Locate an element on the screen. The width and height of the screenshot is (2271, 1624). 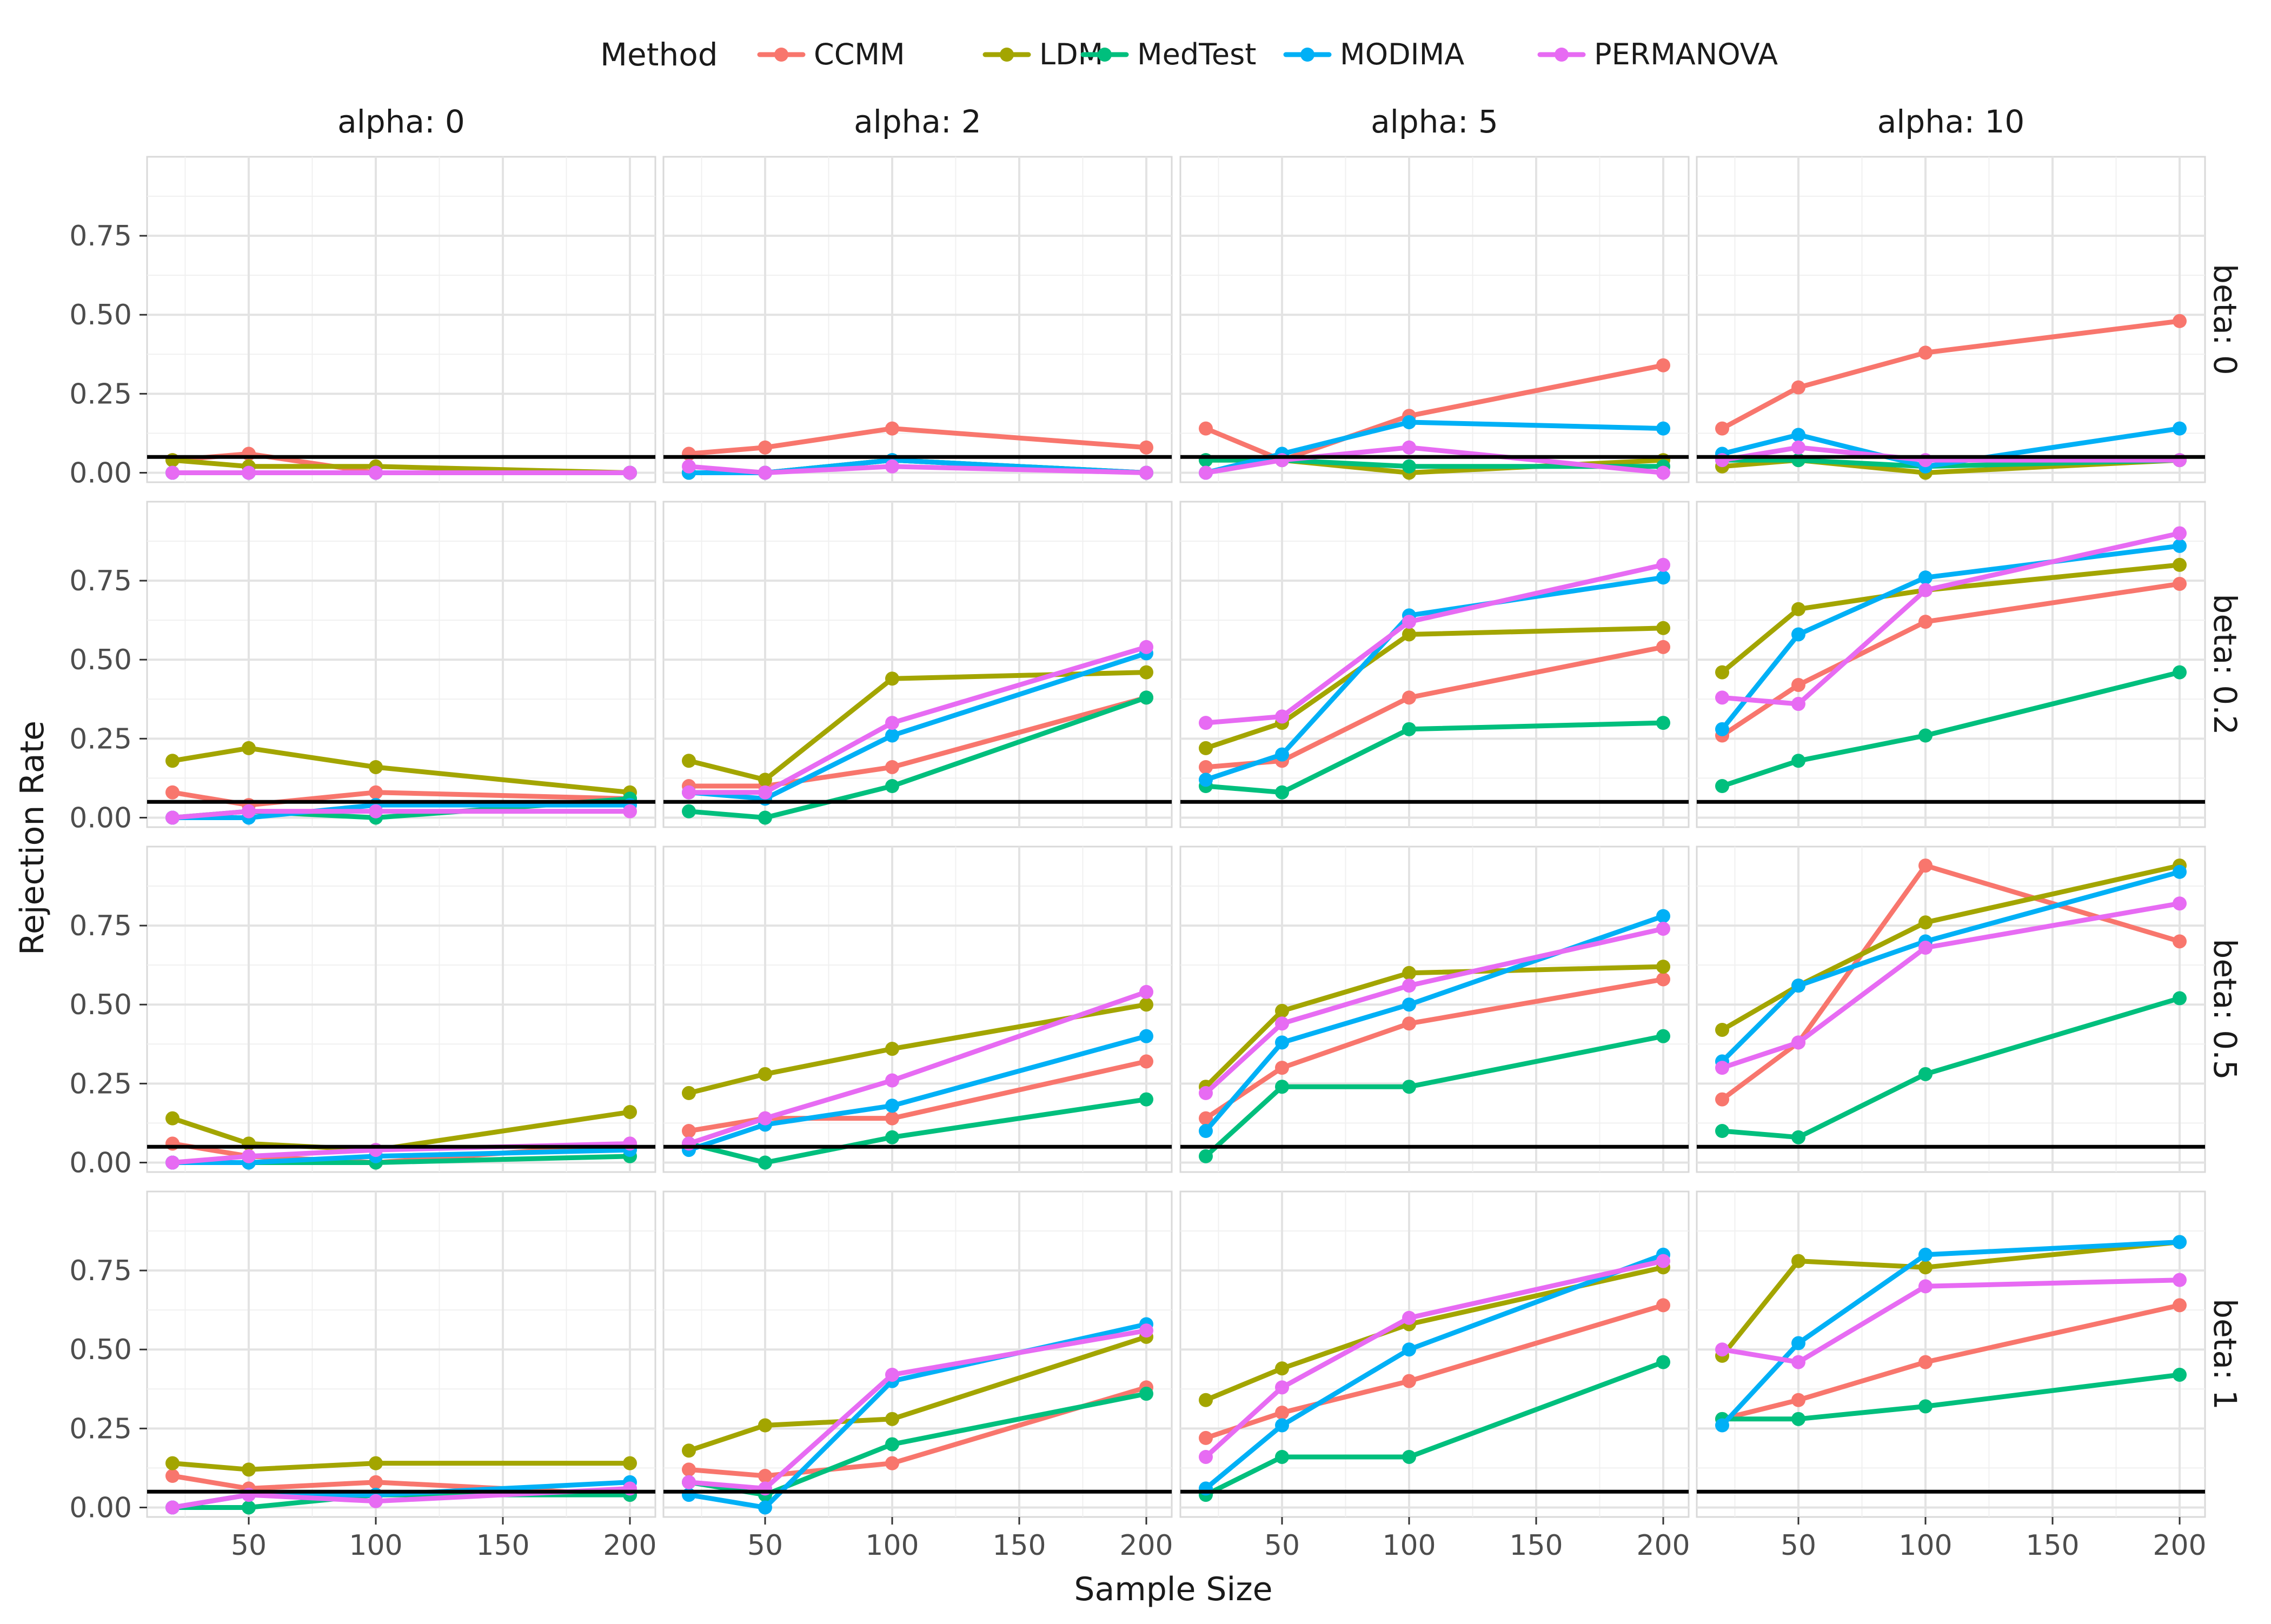
facet-row-label: beta: 0 is located at coordinates (2225, 319).